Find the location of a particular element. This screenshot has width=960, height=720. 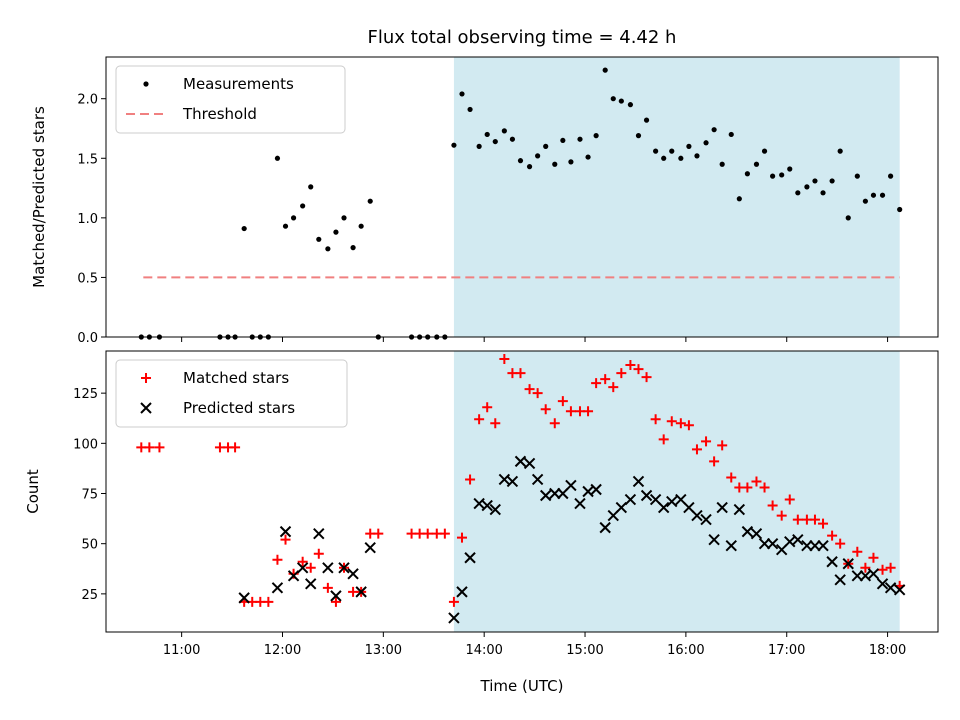

y-tick-label: 1.5 is located at coordinates (87, 159).